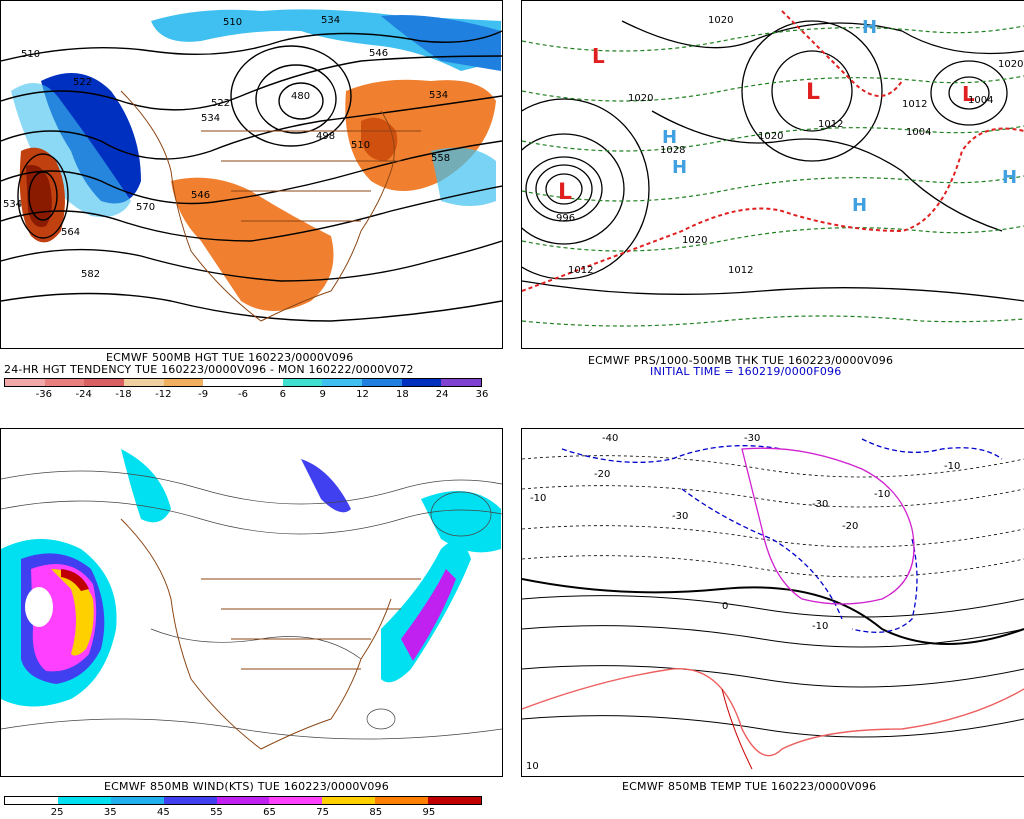  Describe the element at coordinates (482, 394) in the screenshot. I see `colorbar-tick-label: 36` at that location.